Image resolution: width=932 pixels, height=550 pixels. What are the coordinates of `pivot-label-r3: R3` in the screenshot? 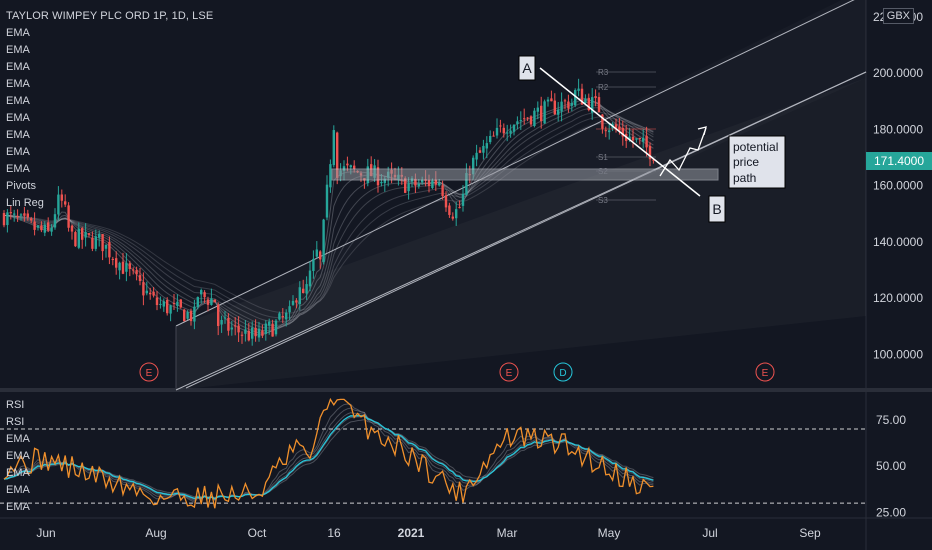 It's located at (603, 72).